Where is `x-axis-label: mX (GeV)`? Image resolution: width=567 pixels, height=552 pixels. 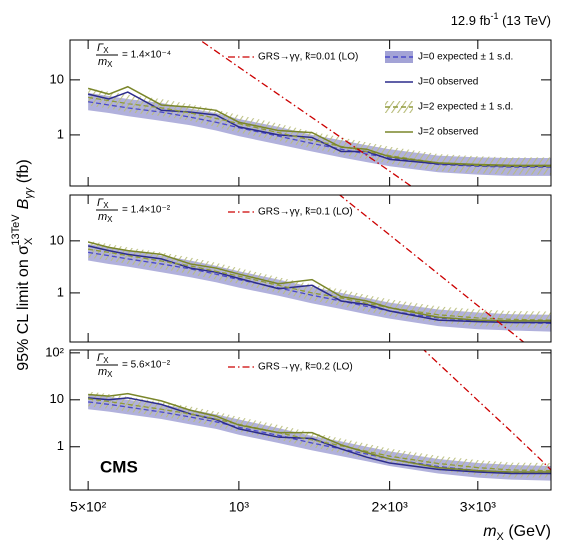
x-axis-label: mX (GeV) is located at coordinates (517, 533).